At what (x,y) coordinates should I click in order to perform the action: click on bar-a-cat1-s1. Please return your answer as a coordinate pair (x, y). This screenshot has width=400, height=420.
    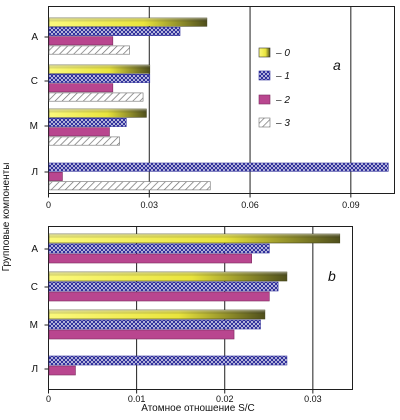
    Looking at the image, I should click on (99, 78).